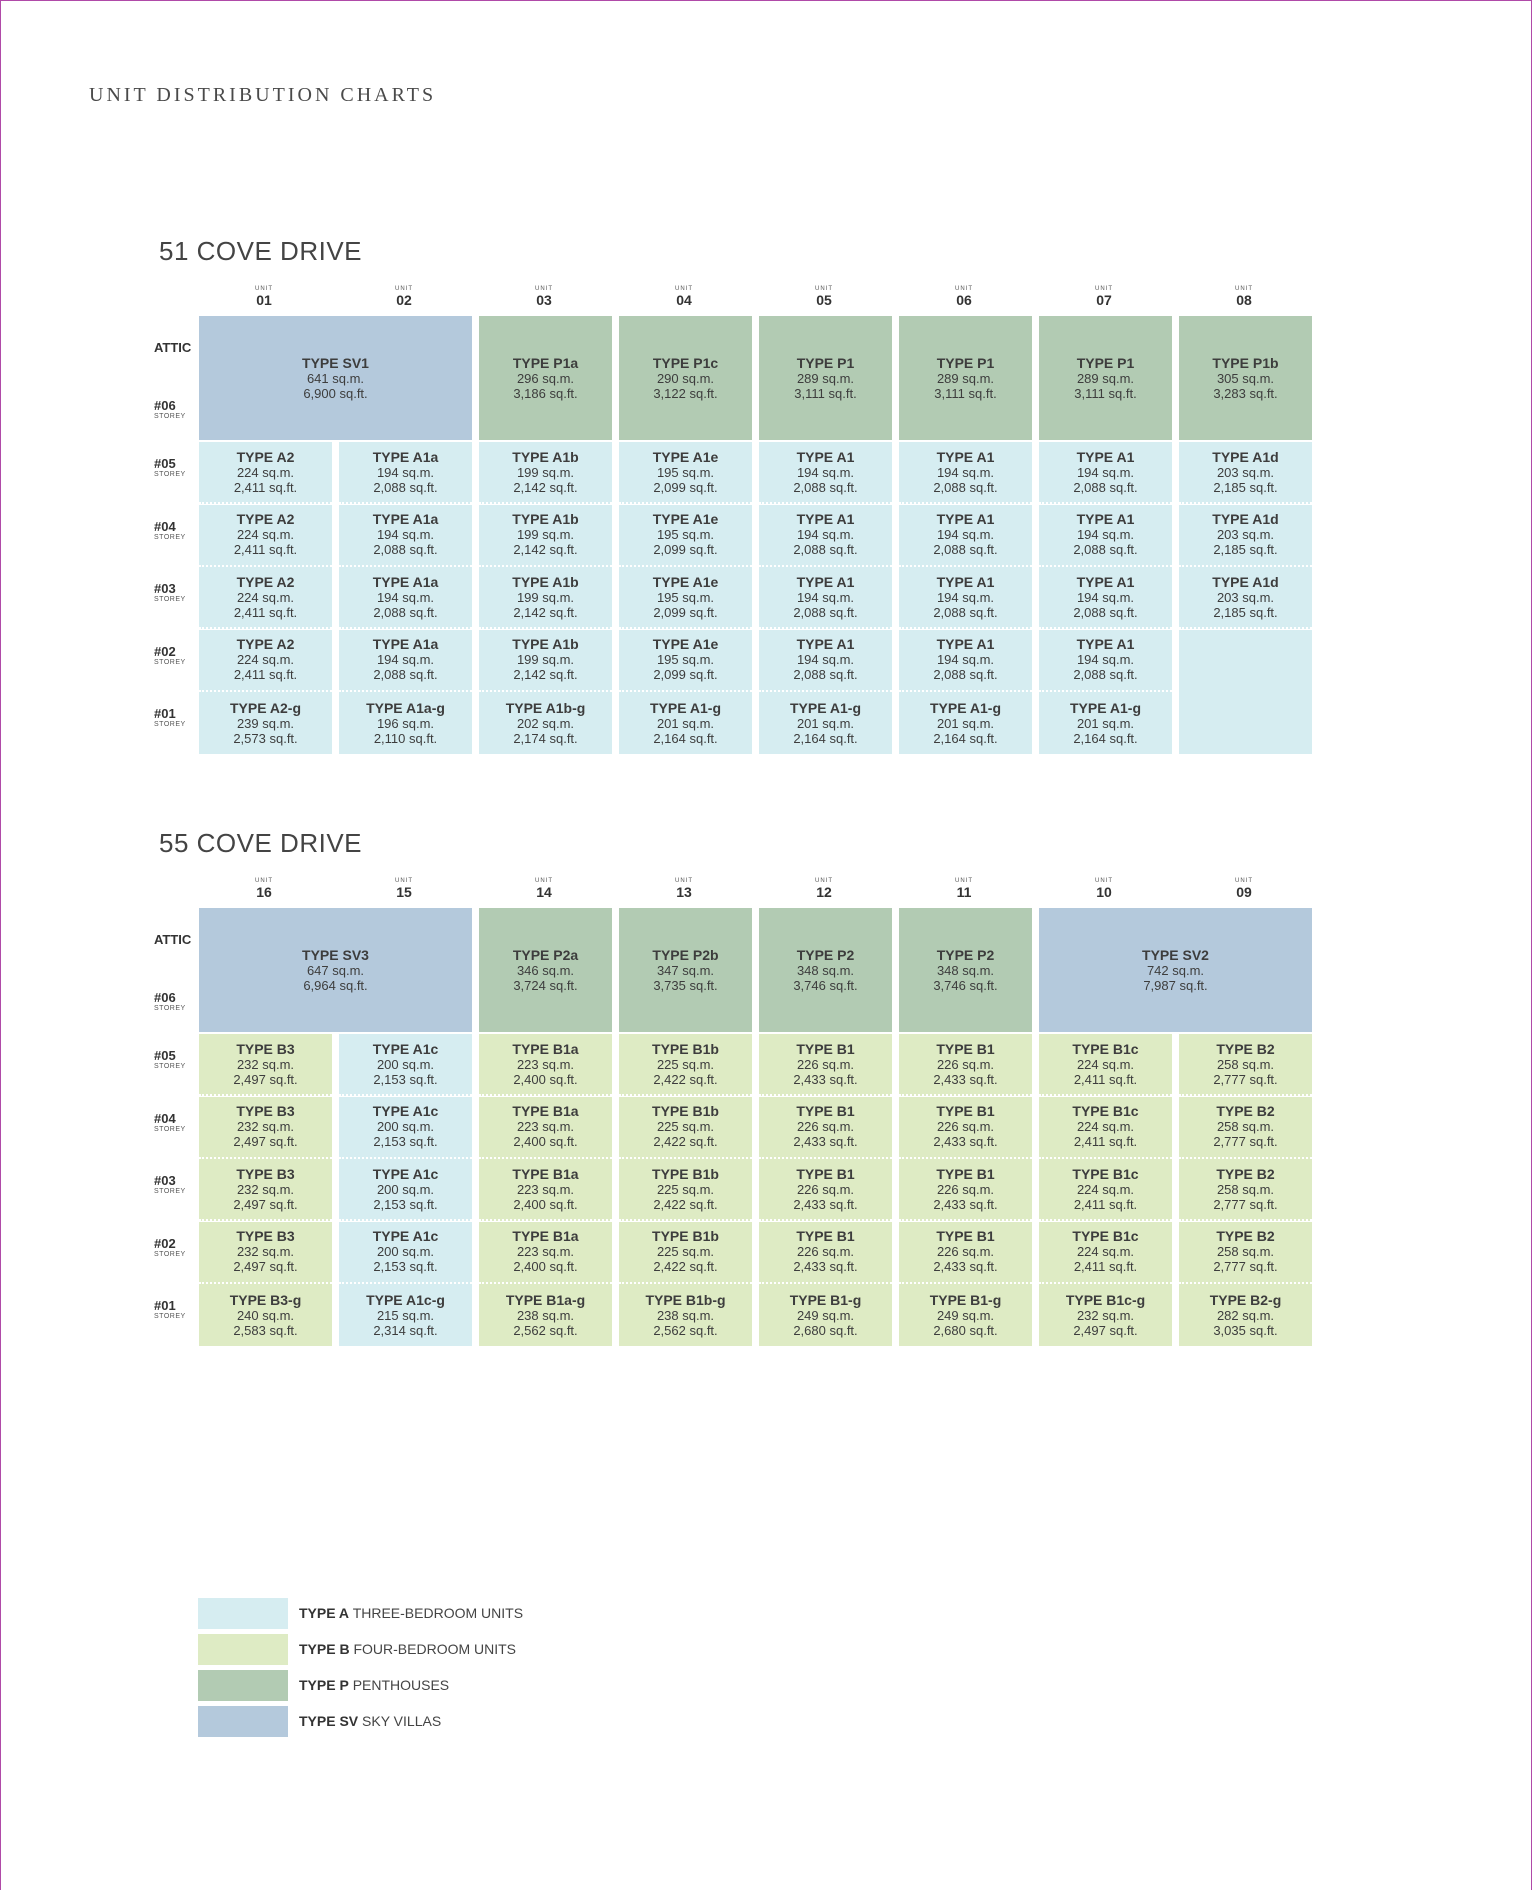 Image resolution: width=1532 pixels, height=1890 pixels. What do you see at coordinates (405, 723) in the screenshot?
I see `unit-area-sqm: 196 sq.m.` at bounding box center [405, 723].